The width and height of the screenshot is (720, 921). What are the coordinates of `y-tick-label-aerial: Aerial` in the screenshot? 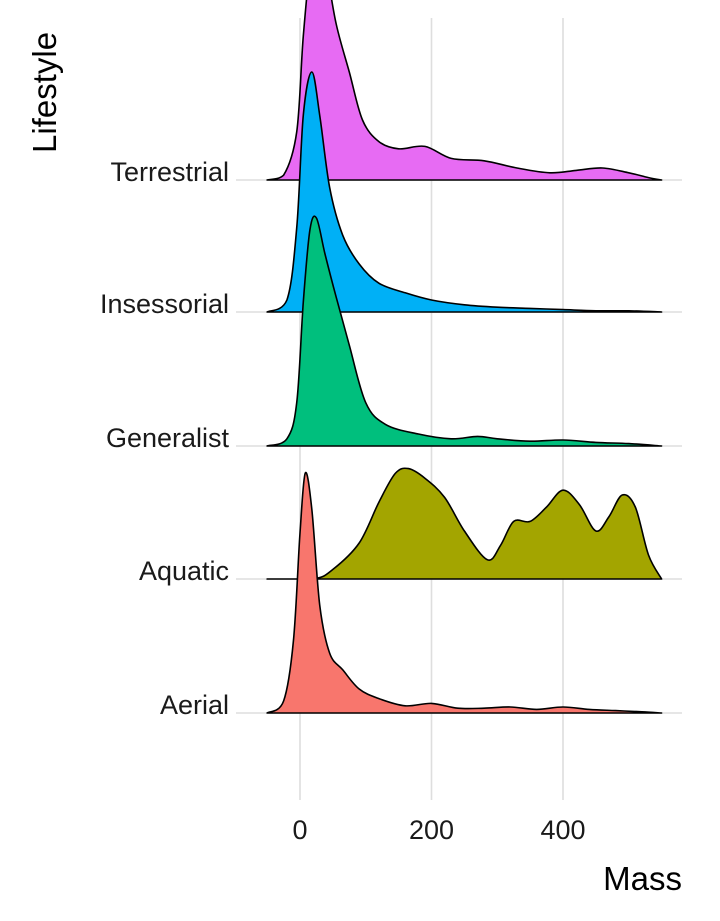 It's located at (194, 705).